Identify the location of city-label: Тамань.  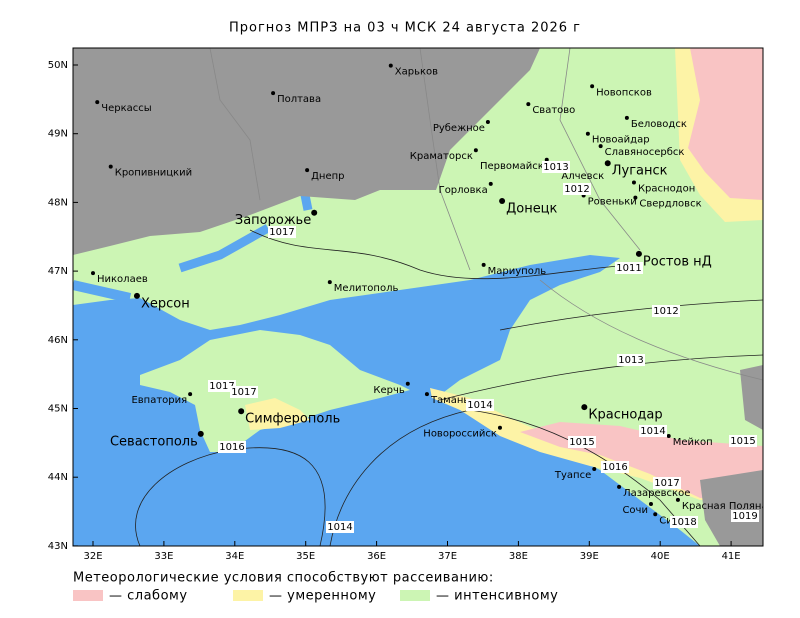
(449, 400).